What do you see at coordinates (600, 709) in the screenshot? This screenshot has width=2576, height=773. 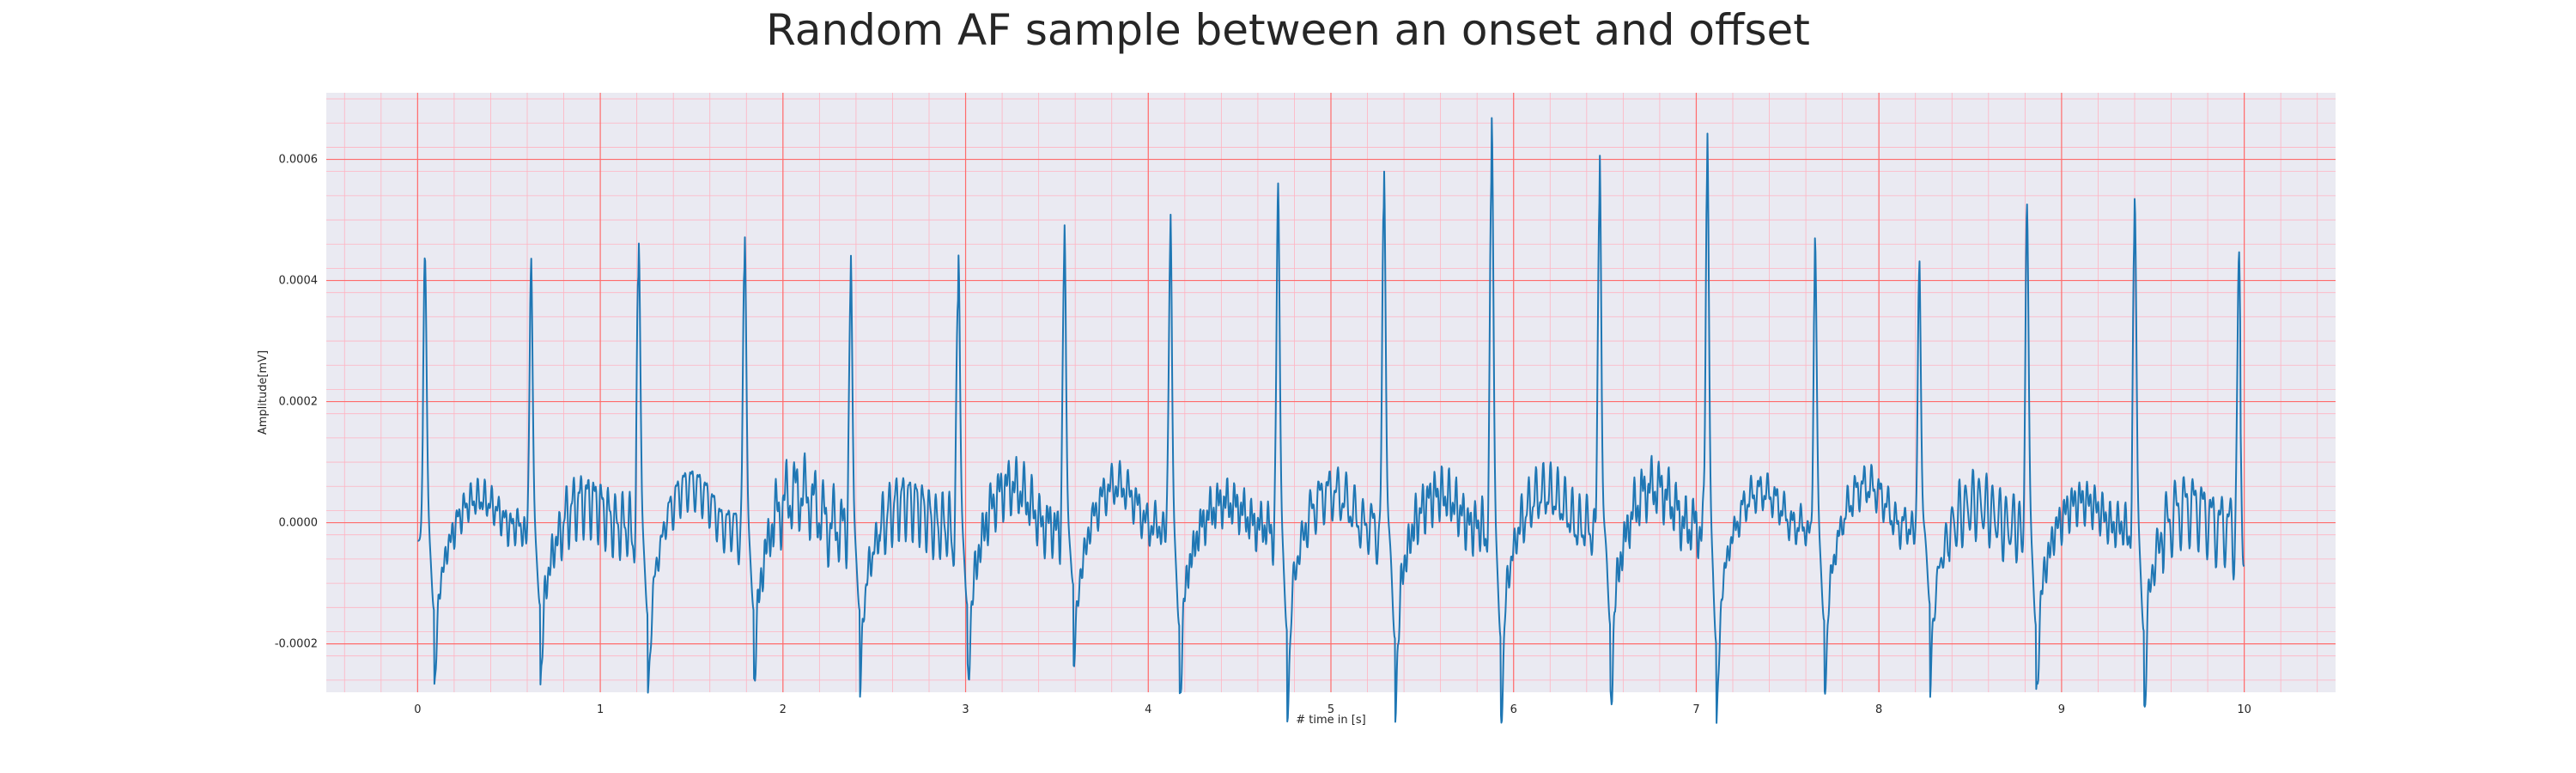 I see `x-tick-label: 1` at bounding box center [600, 709].